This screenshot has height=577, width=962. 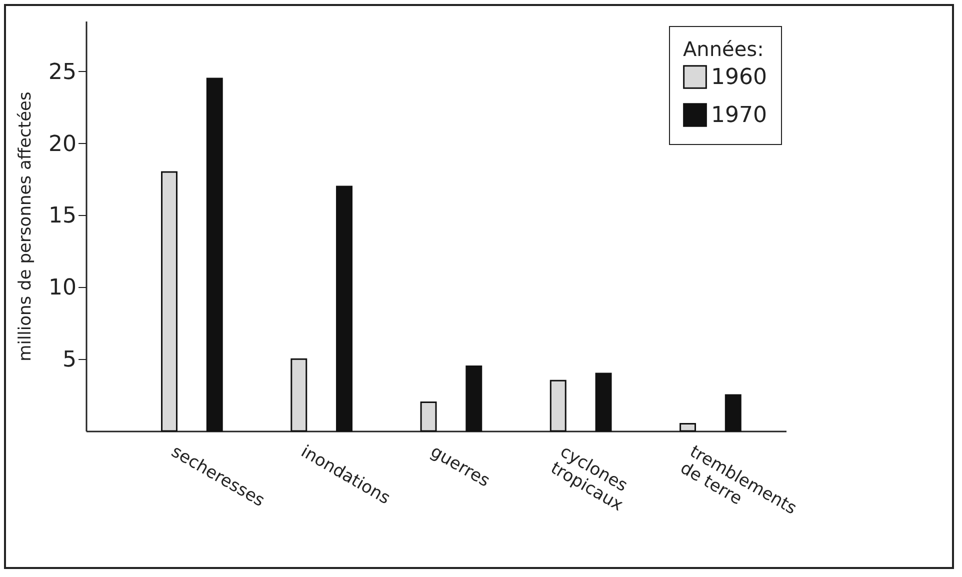 I want to click on y-tick-label: 15, so click(x=62, y=216).